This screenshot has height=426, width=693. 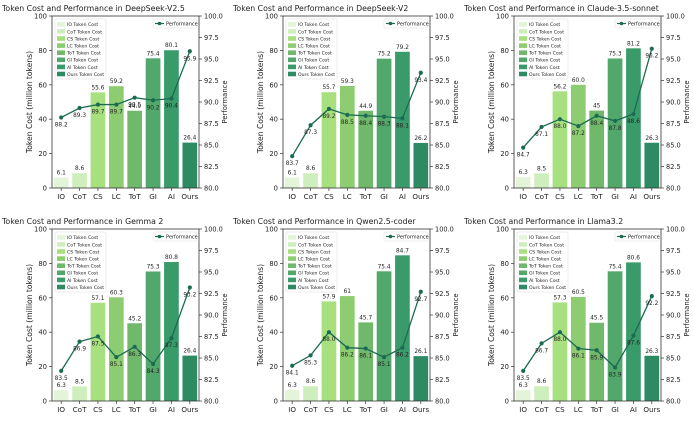 What do you see at coordinates (651, 409) in the screenshot?
I see `x-tick-label-ours: Ours` at bounding box center [651, 409].